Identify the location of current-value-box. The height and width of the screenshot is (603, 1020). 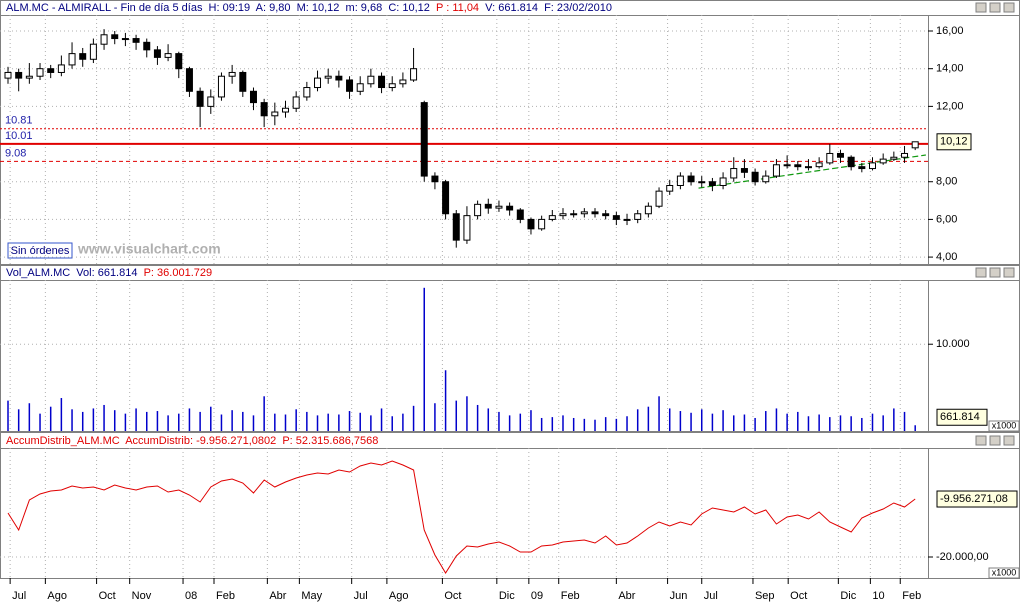
(962, 417).